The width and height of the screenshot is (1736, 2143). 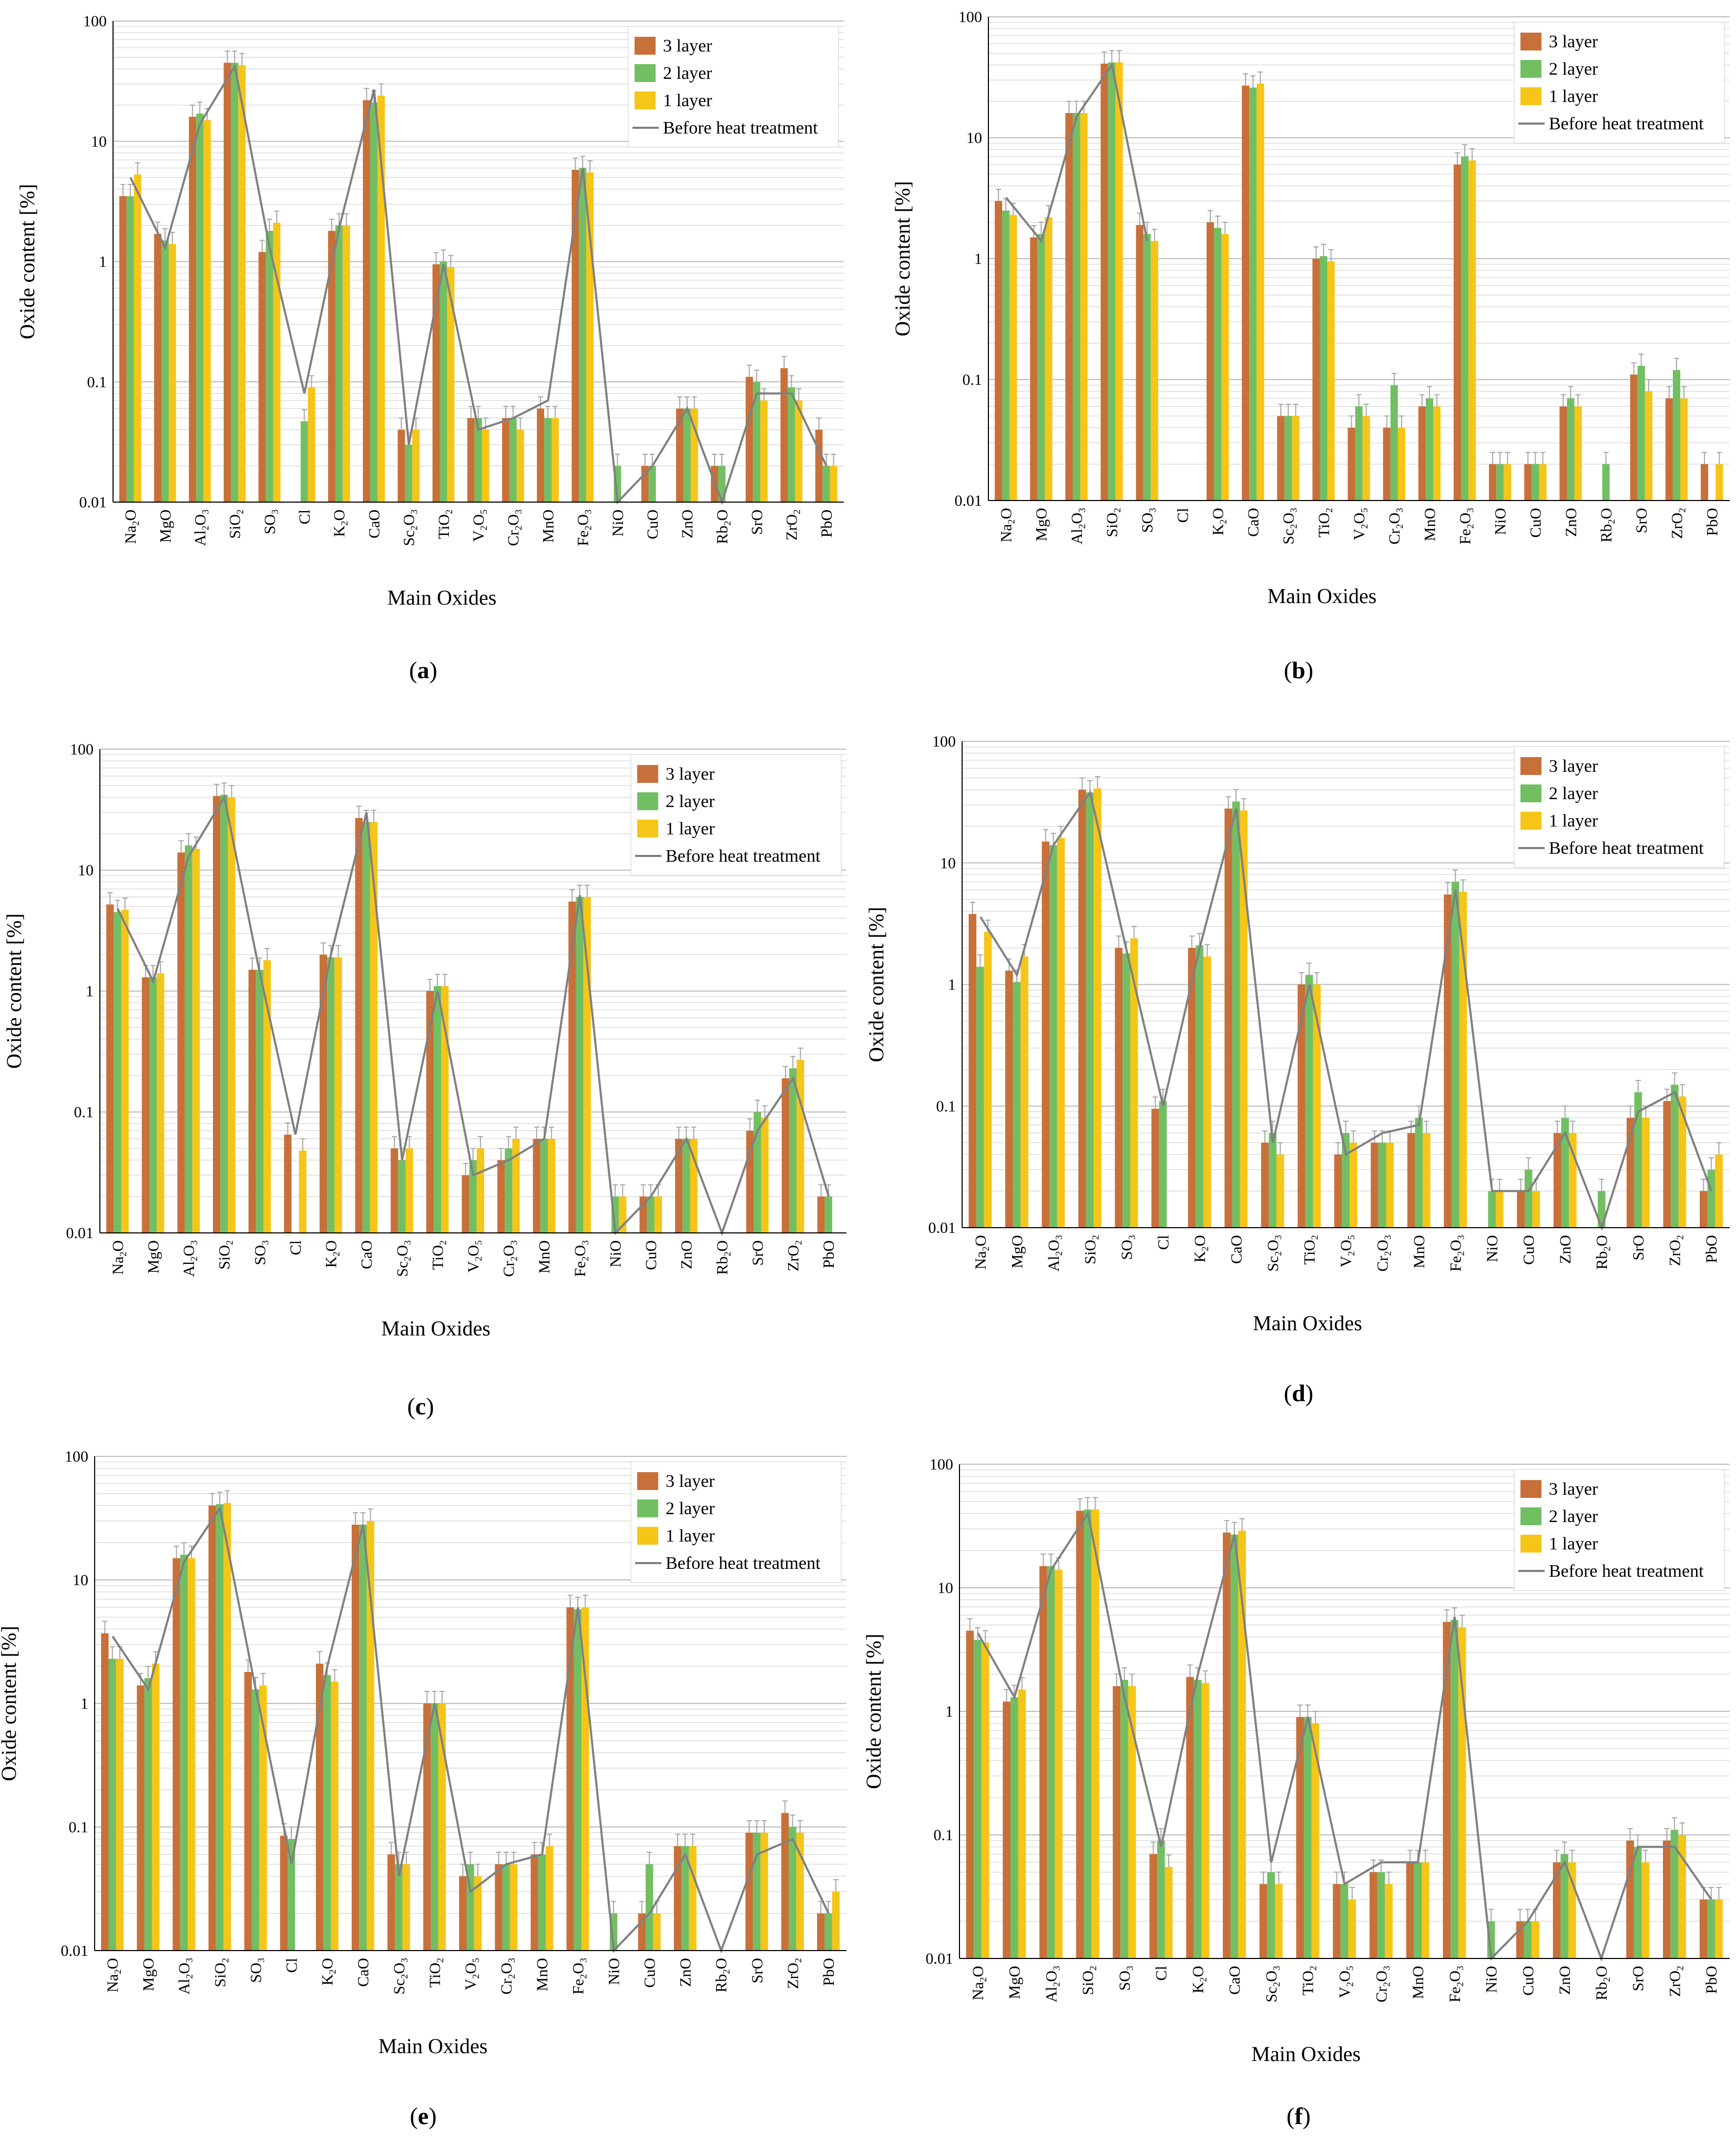 What do you see at coordinates (474, 1256) in the screenshot?
I see `x-tick-label: V2O5` at bounding box center [474, 1256].